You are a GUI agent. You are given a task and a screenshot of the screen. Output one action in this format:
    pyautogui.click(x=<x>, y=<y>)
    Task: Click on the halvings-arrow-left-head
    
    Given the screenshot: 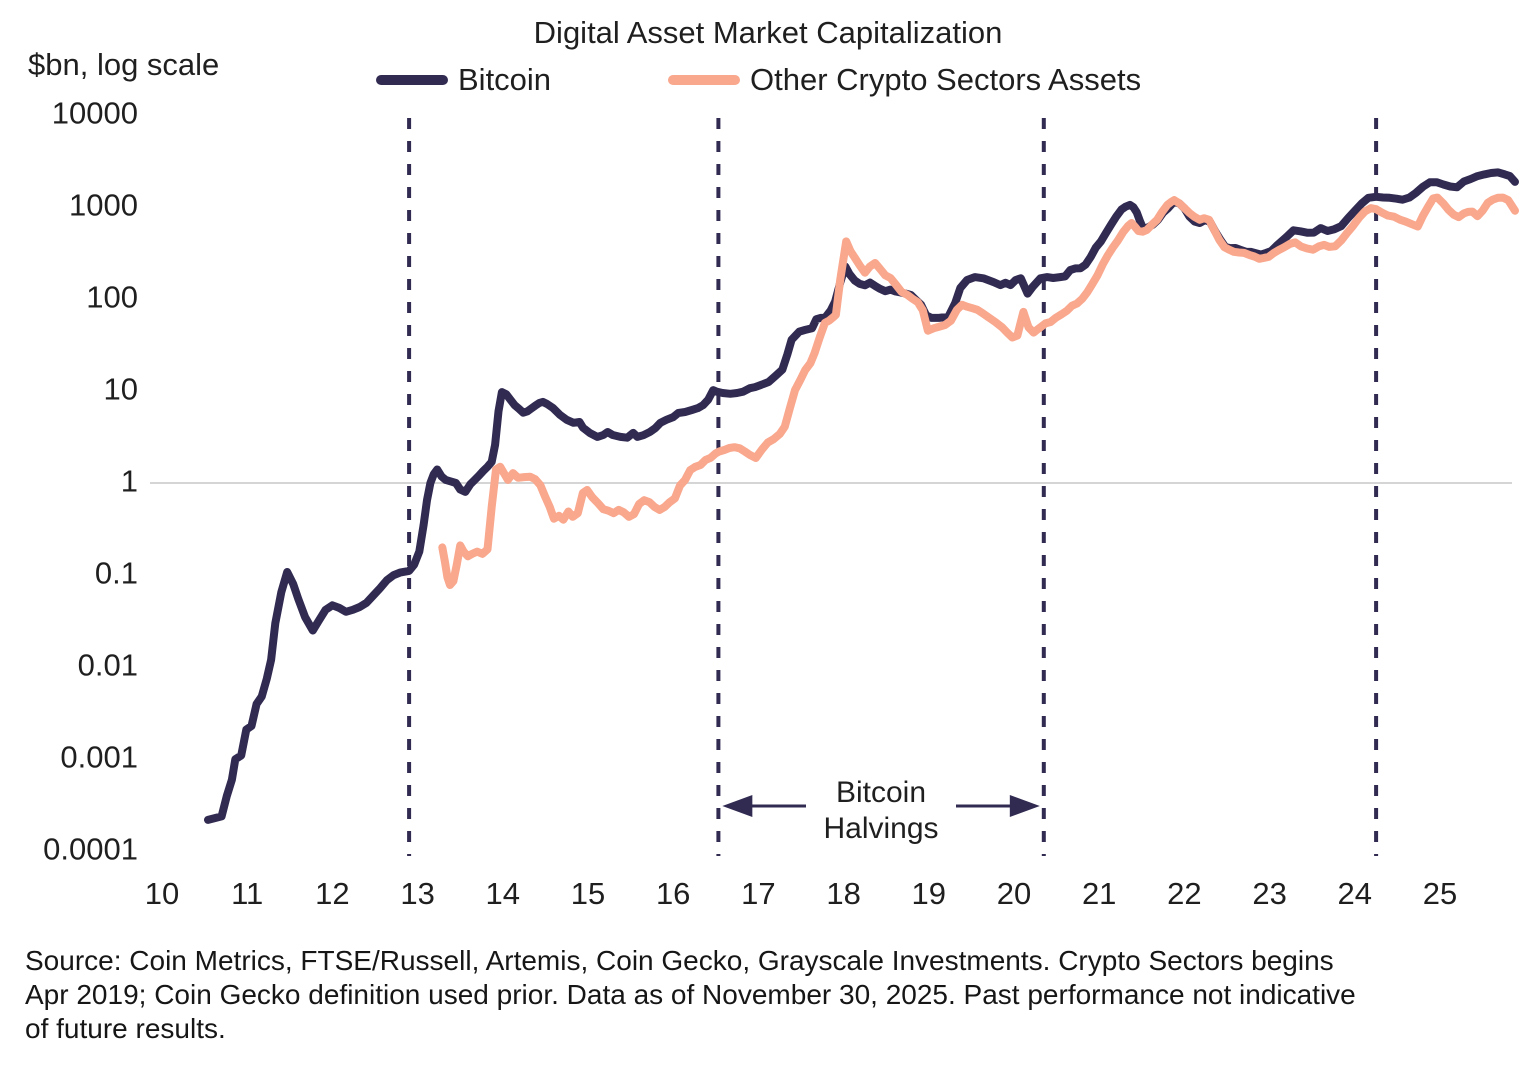 What is the action you would take?
    pyautogui.click(x=737, y=806)
    